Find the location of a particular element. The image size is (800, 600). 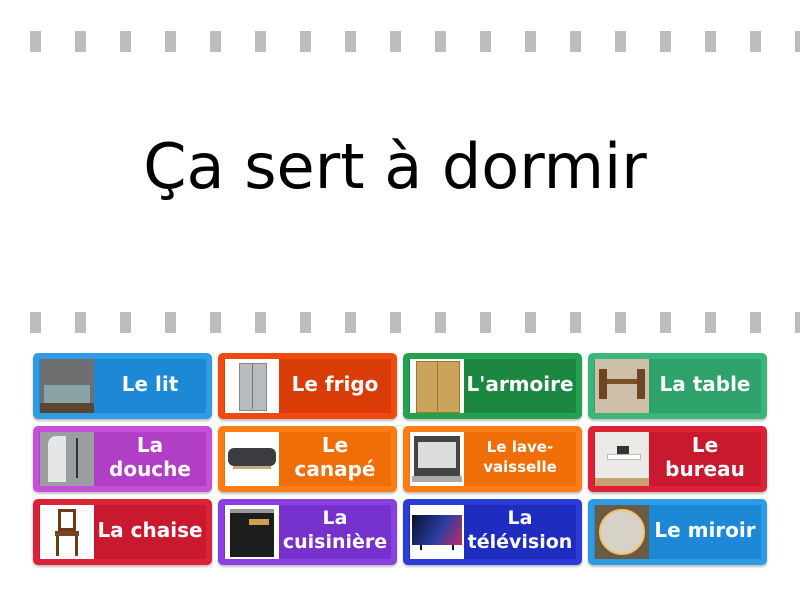

tile-label: La cuisinière is located at coordinates (335, 530).